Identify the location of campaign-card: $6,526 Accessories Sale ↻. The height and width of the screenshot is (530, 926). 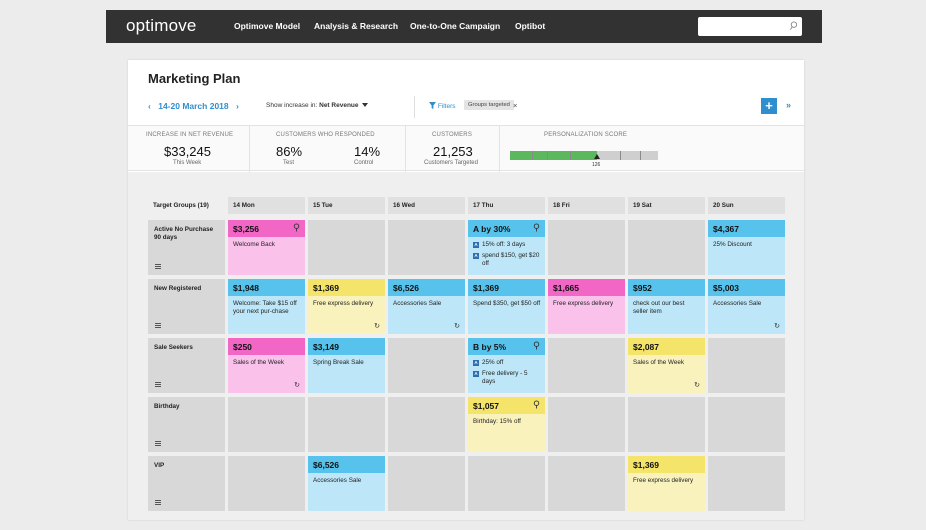
(426, 306).